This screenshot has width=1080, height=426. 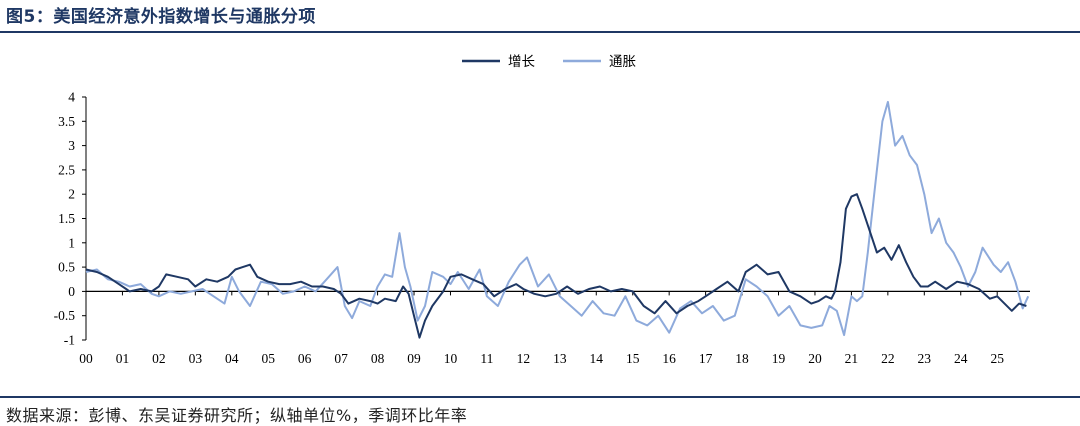 What do you see at coordinates (540, 397) in the screenshot?
I see `source-rule` at bounding box center [540, 397].